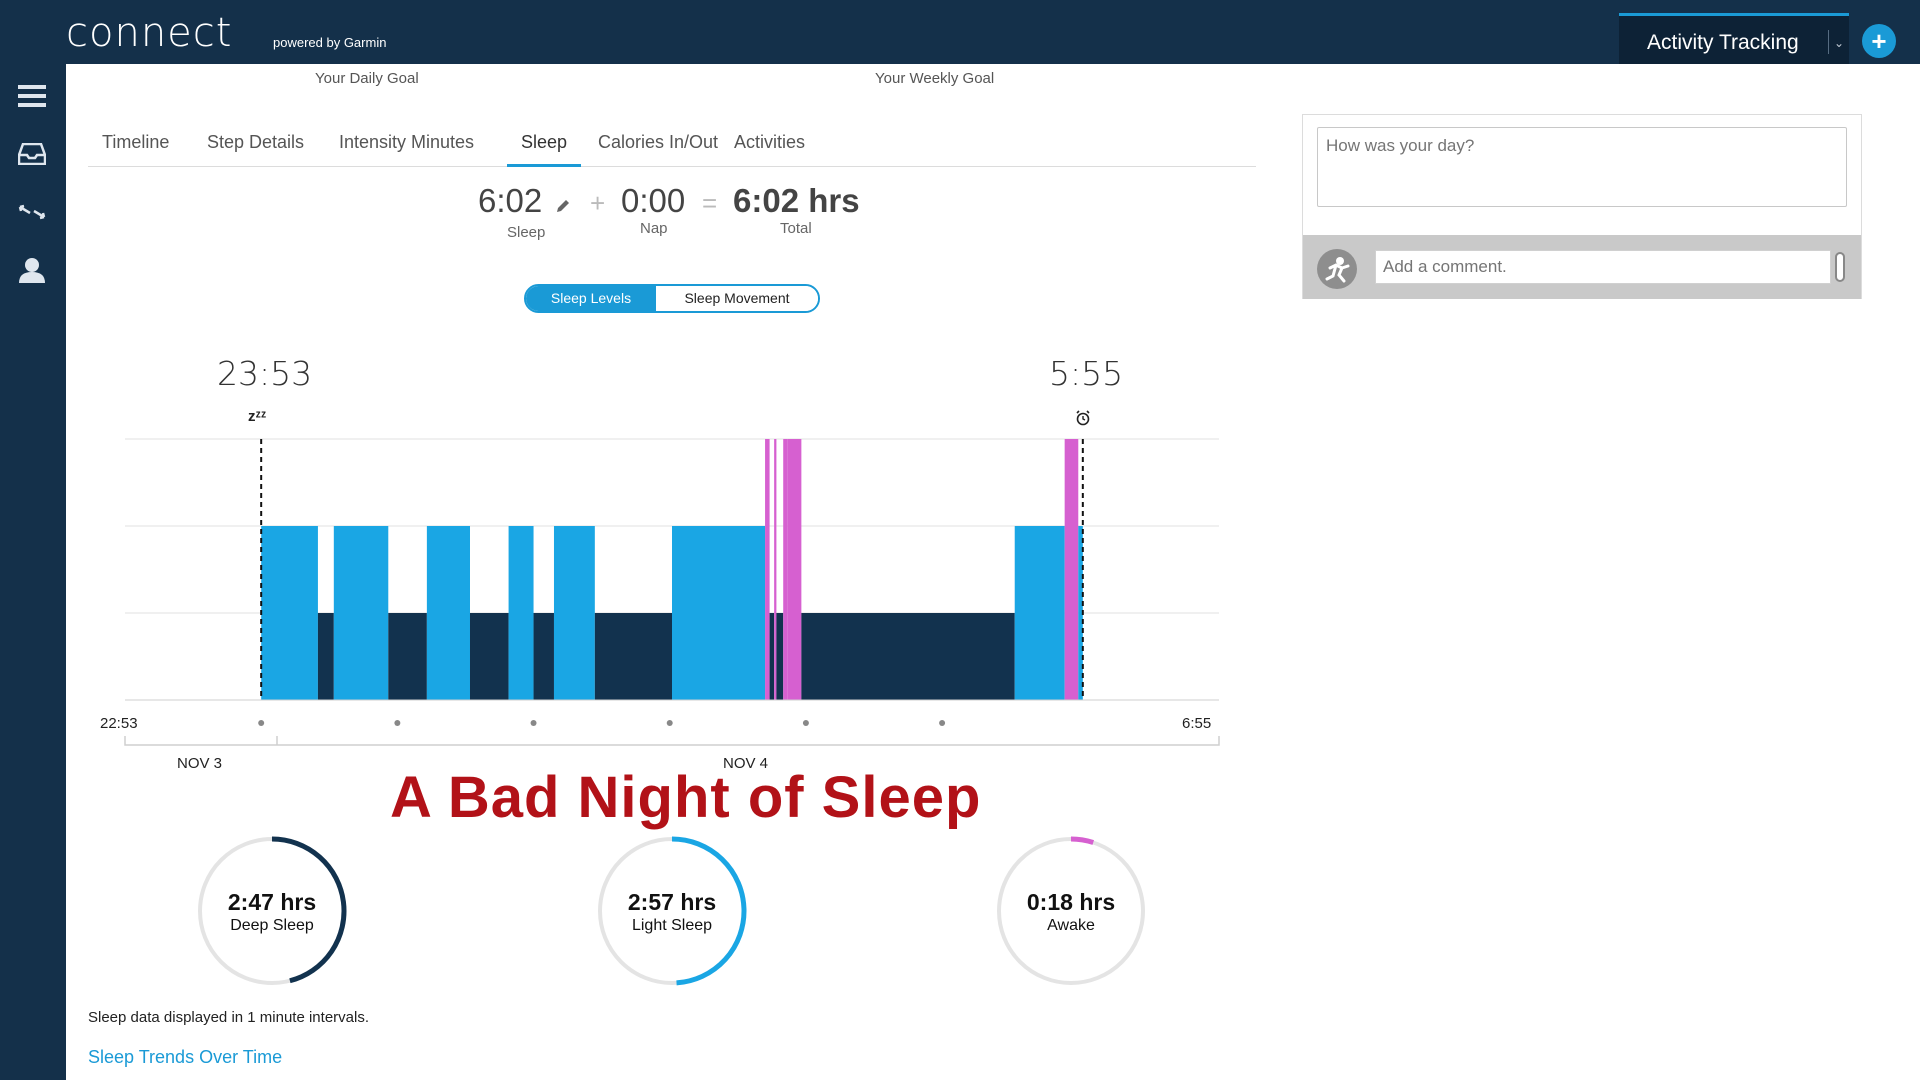 This screenshot has height=1080, width=1920. What do you see at coordinates (654, 228) in the screenshot?
I see `nap-label: Nap` at bounding box center [654, 228].